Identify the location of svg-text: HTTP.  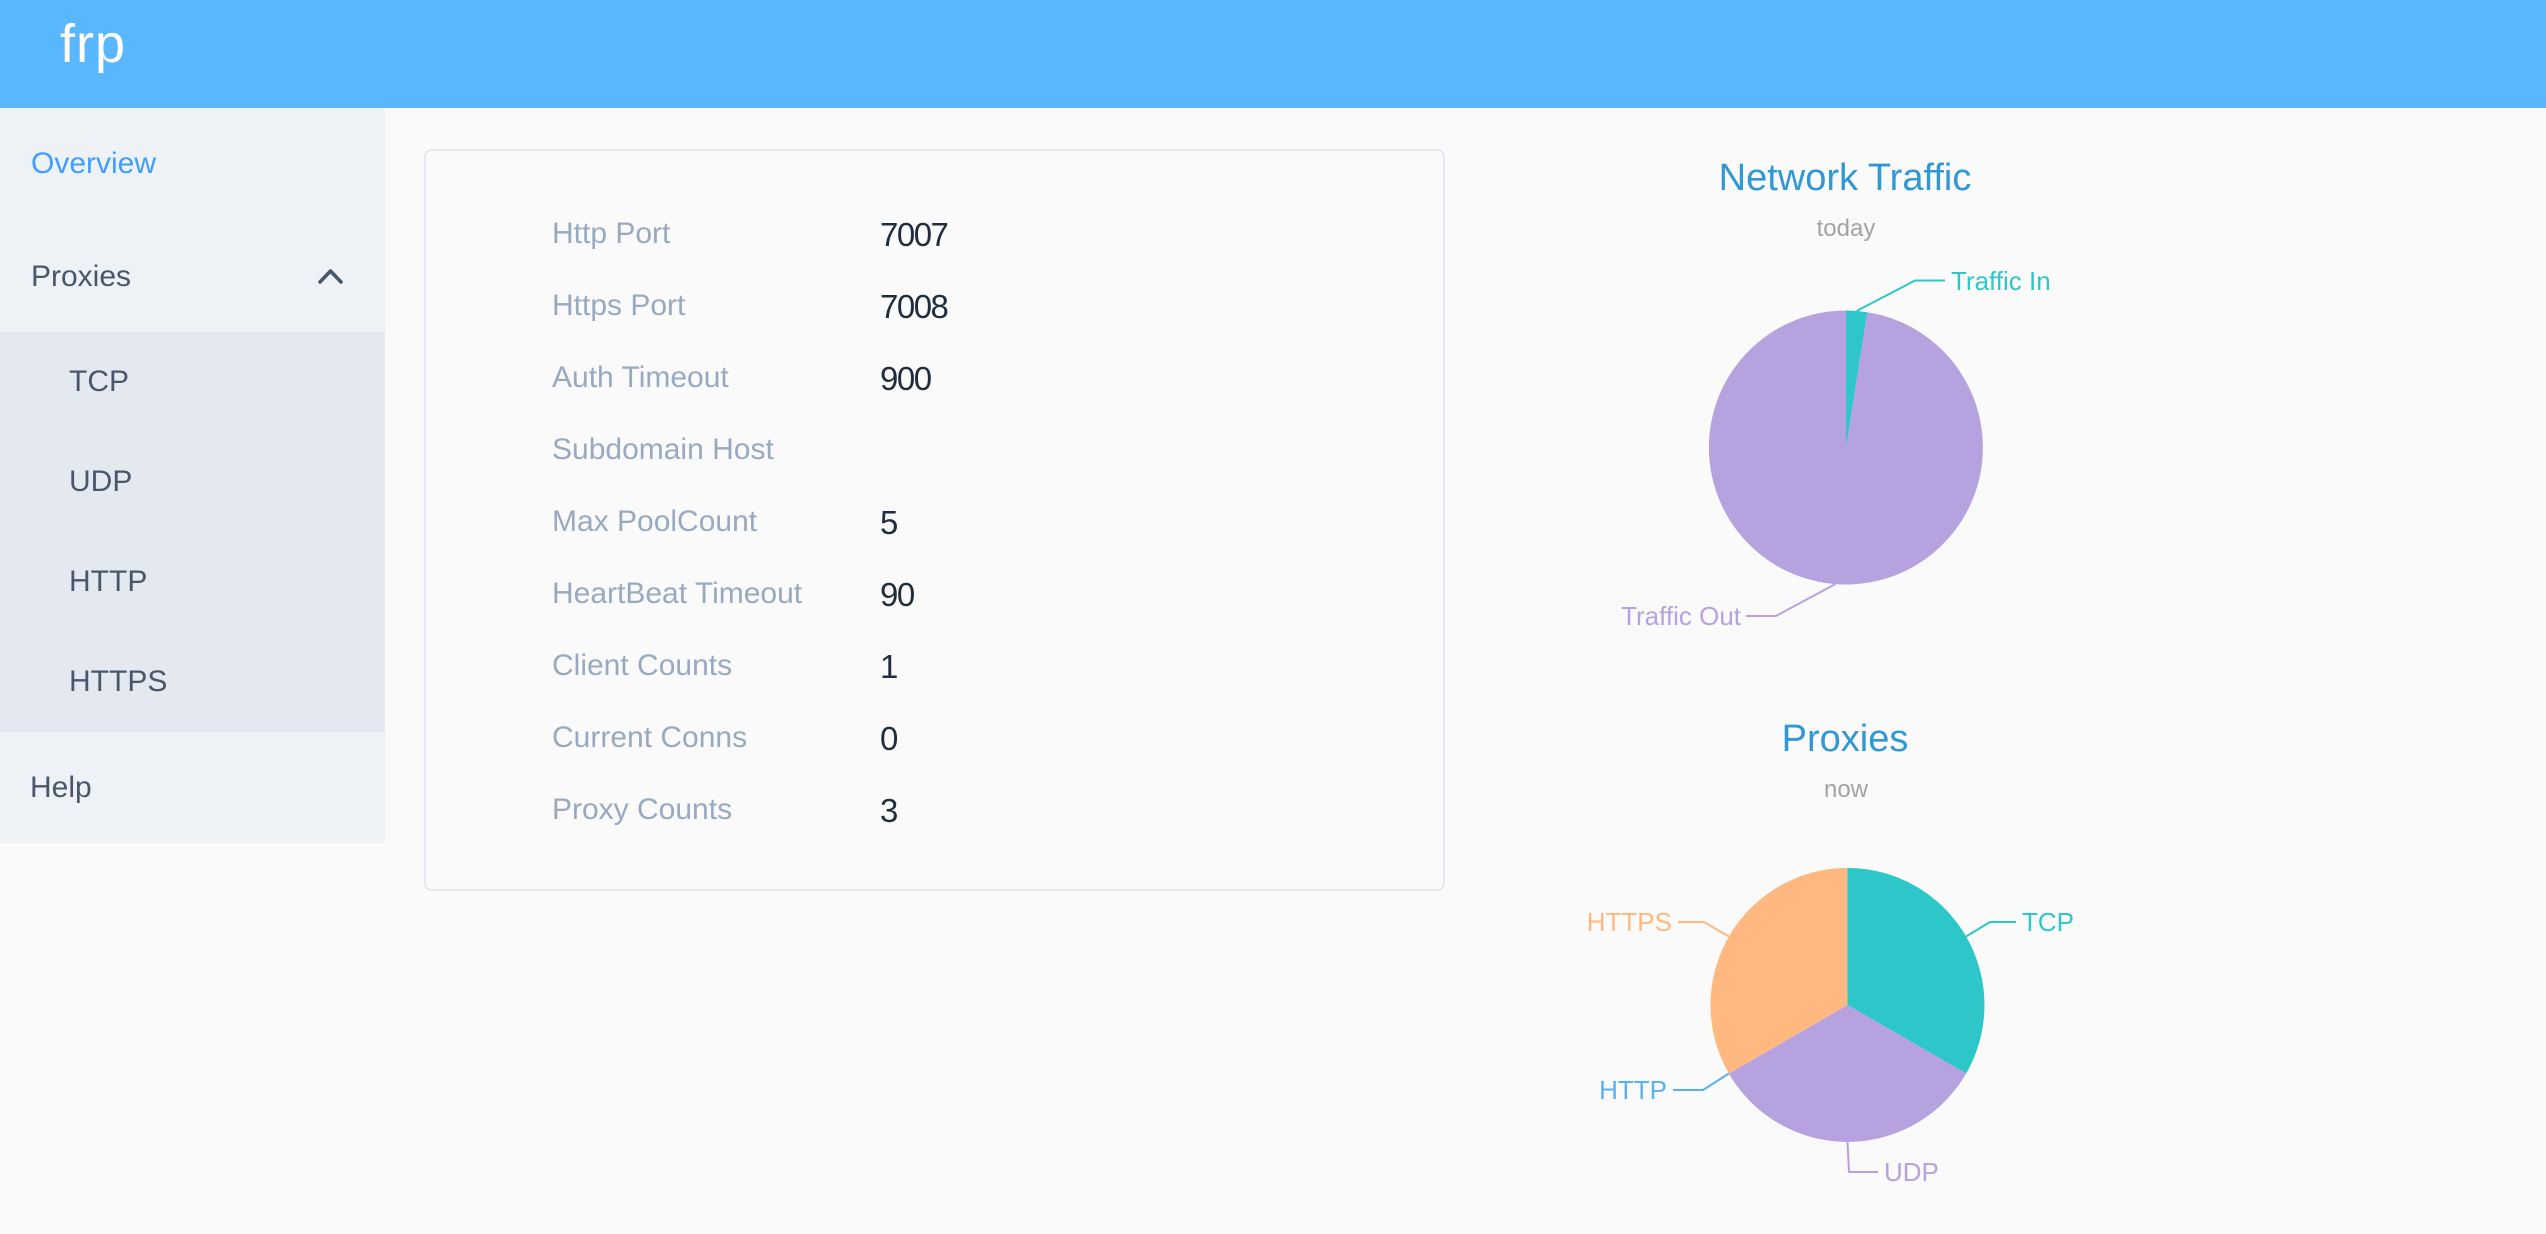
(1633, 1090).